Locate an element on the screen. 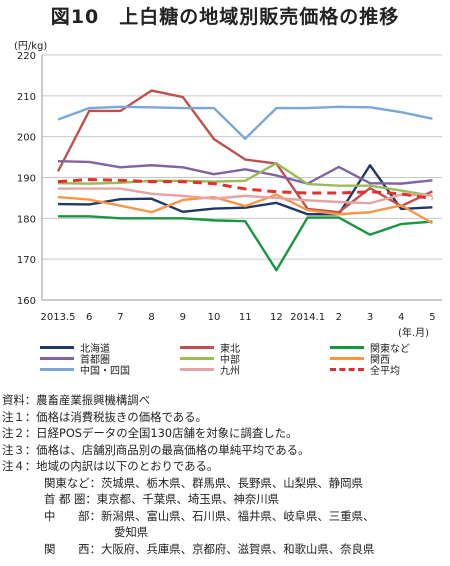 This screenshot has width=450, height=566. series-line-全平均 is located at coordinates (245, 189).